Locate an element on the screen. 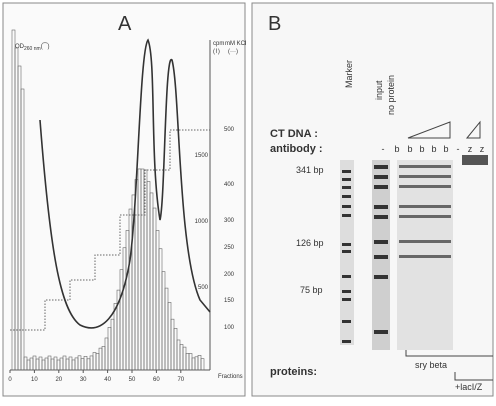 This screenshot has width=496, height=406. ct-dna-label: CT DNA : is located at coordinates (294, 134).